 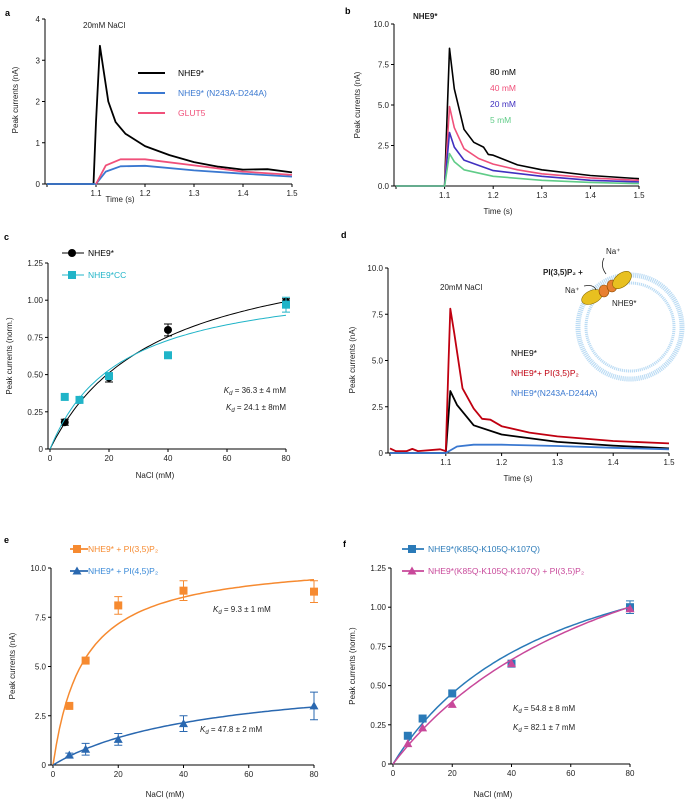 What do you see at coordinates (123, 549) in the screenshot?
I see `legend-label: NHE9* + PI(3,5)P₂` at bounding box center [123, 549].